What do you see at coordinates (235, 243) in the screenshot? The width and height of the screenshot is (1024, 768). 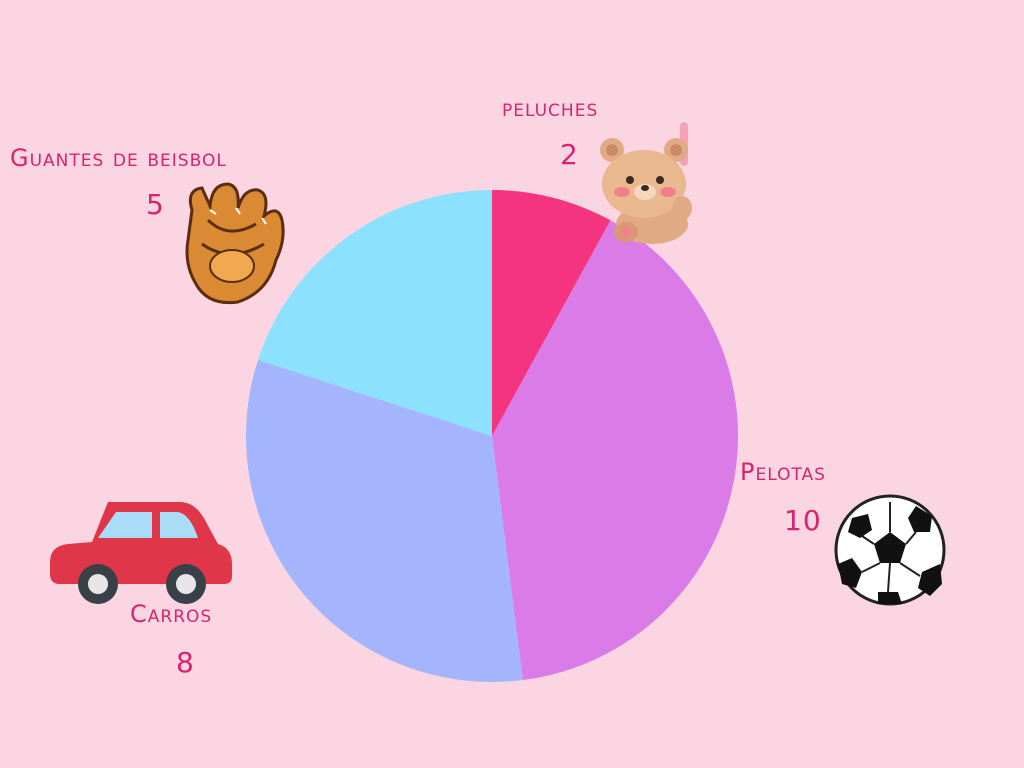 I see `baseball-glove-icon` at bounding box center [235, 243].